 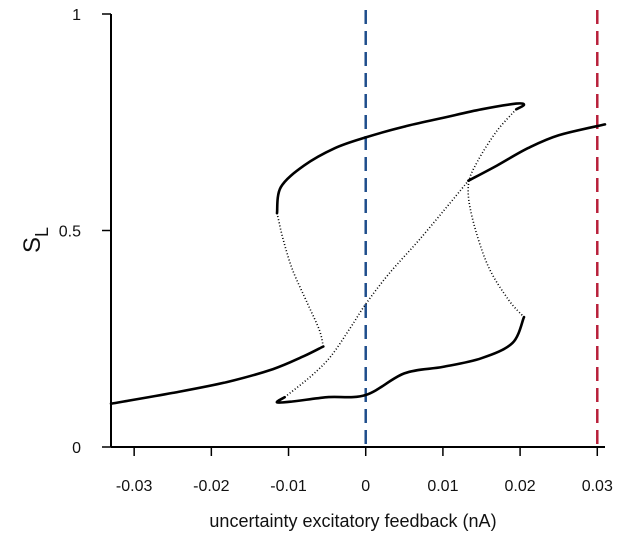 What do you see at coordinates (76, 15) in the screenshot?
I see `y-tick-label: 1` at bounding box center [76, 15].